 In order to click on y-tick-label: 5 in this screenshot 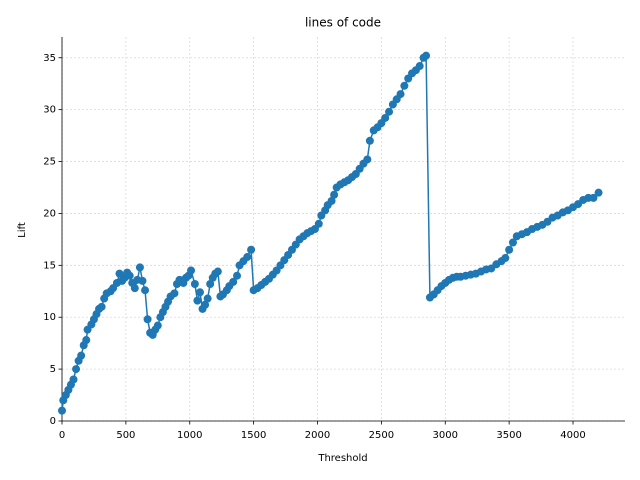, I will do `click(53, 369)`.